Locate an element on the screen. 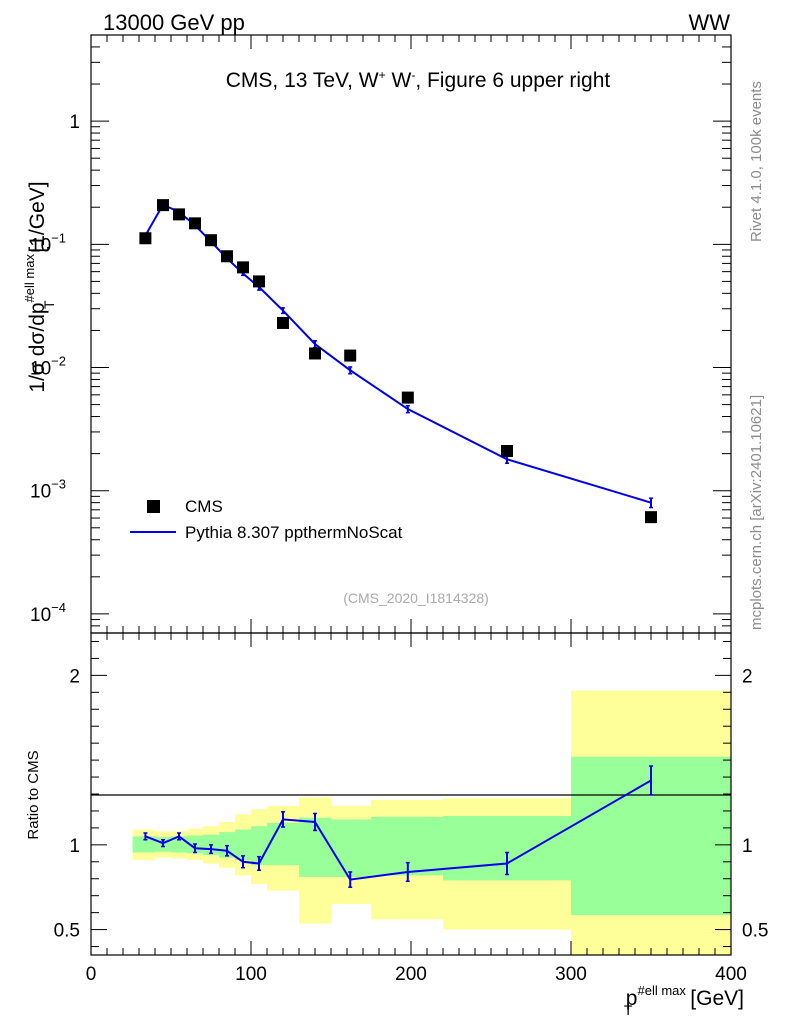  ratio-y-tick-label-left: 0.5 is located at coordinates (67, 931).